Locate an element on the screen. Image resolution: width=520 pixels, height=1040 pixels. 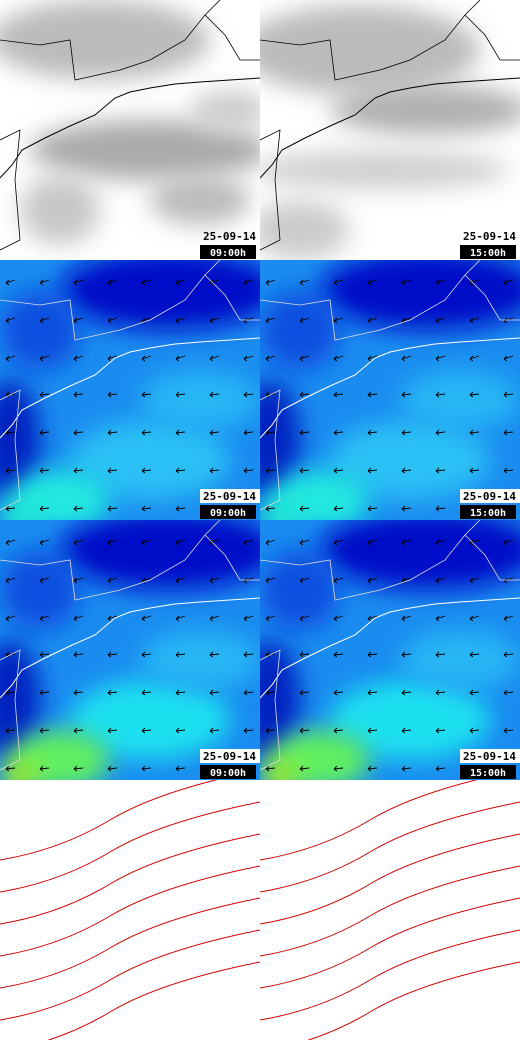
time-label: 09:00h is located at coordinates (228, 773).